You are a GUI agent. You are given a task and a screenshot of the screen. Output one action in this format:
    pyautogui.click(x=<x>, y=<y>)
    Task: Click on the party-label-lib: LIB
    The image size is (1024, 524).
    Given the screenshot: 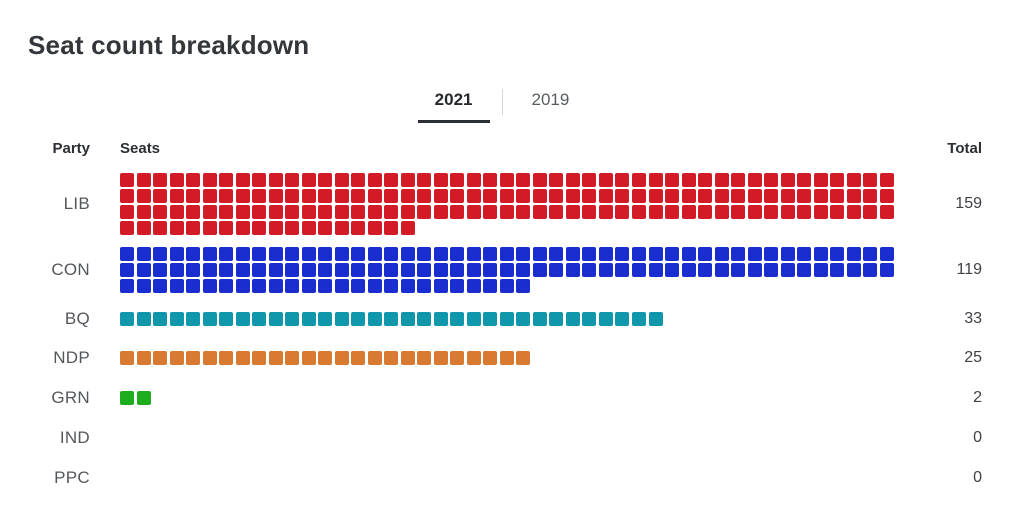 What is the action you would take?
    pyautogui.click(x=76, y=203)
    